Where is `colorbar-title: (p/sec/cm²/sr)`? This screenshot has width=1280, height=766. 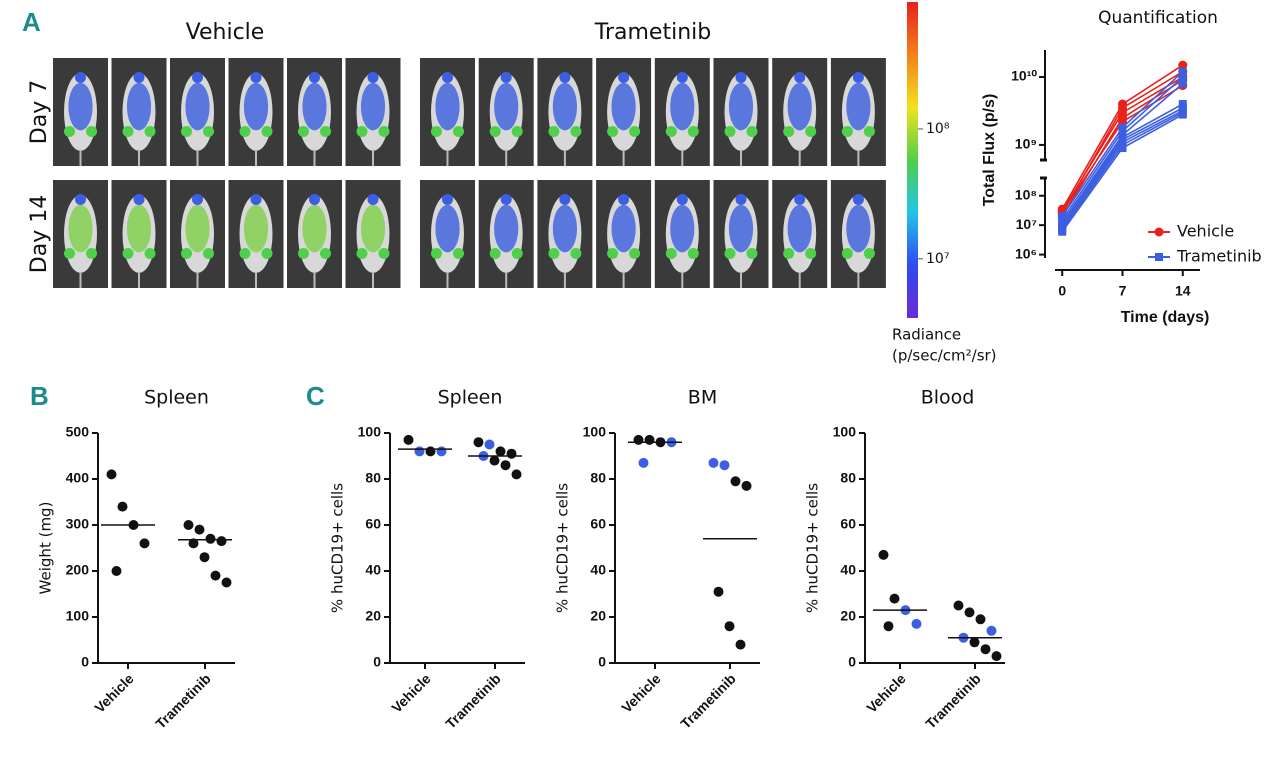 colorbar-title: (p/sec/cm²/sr) is located at coordinates (944, 356).